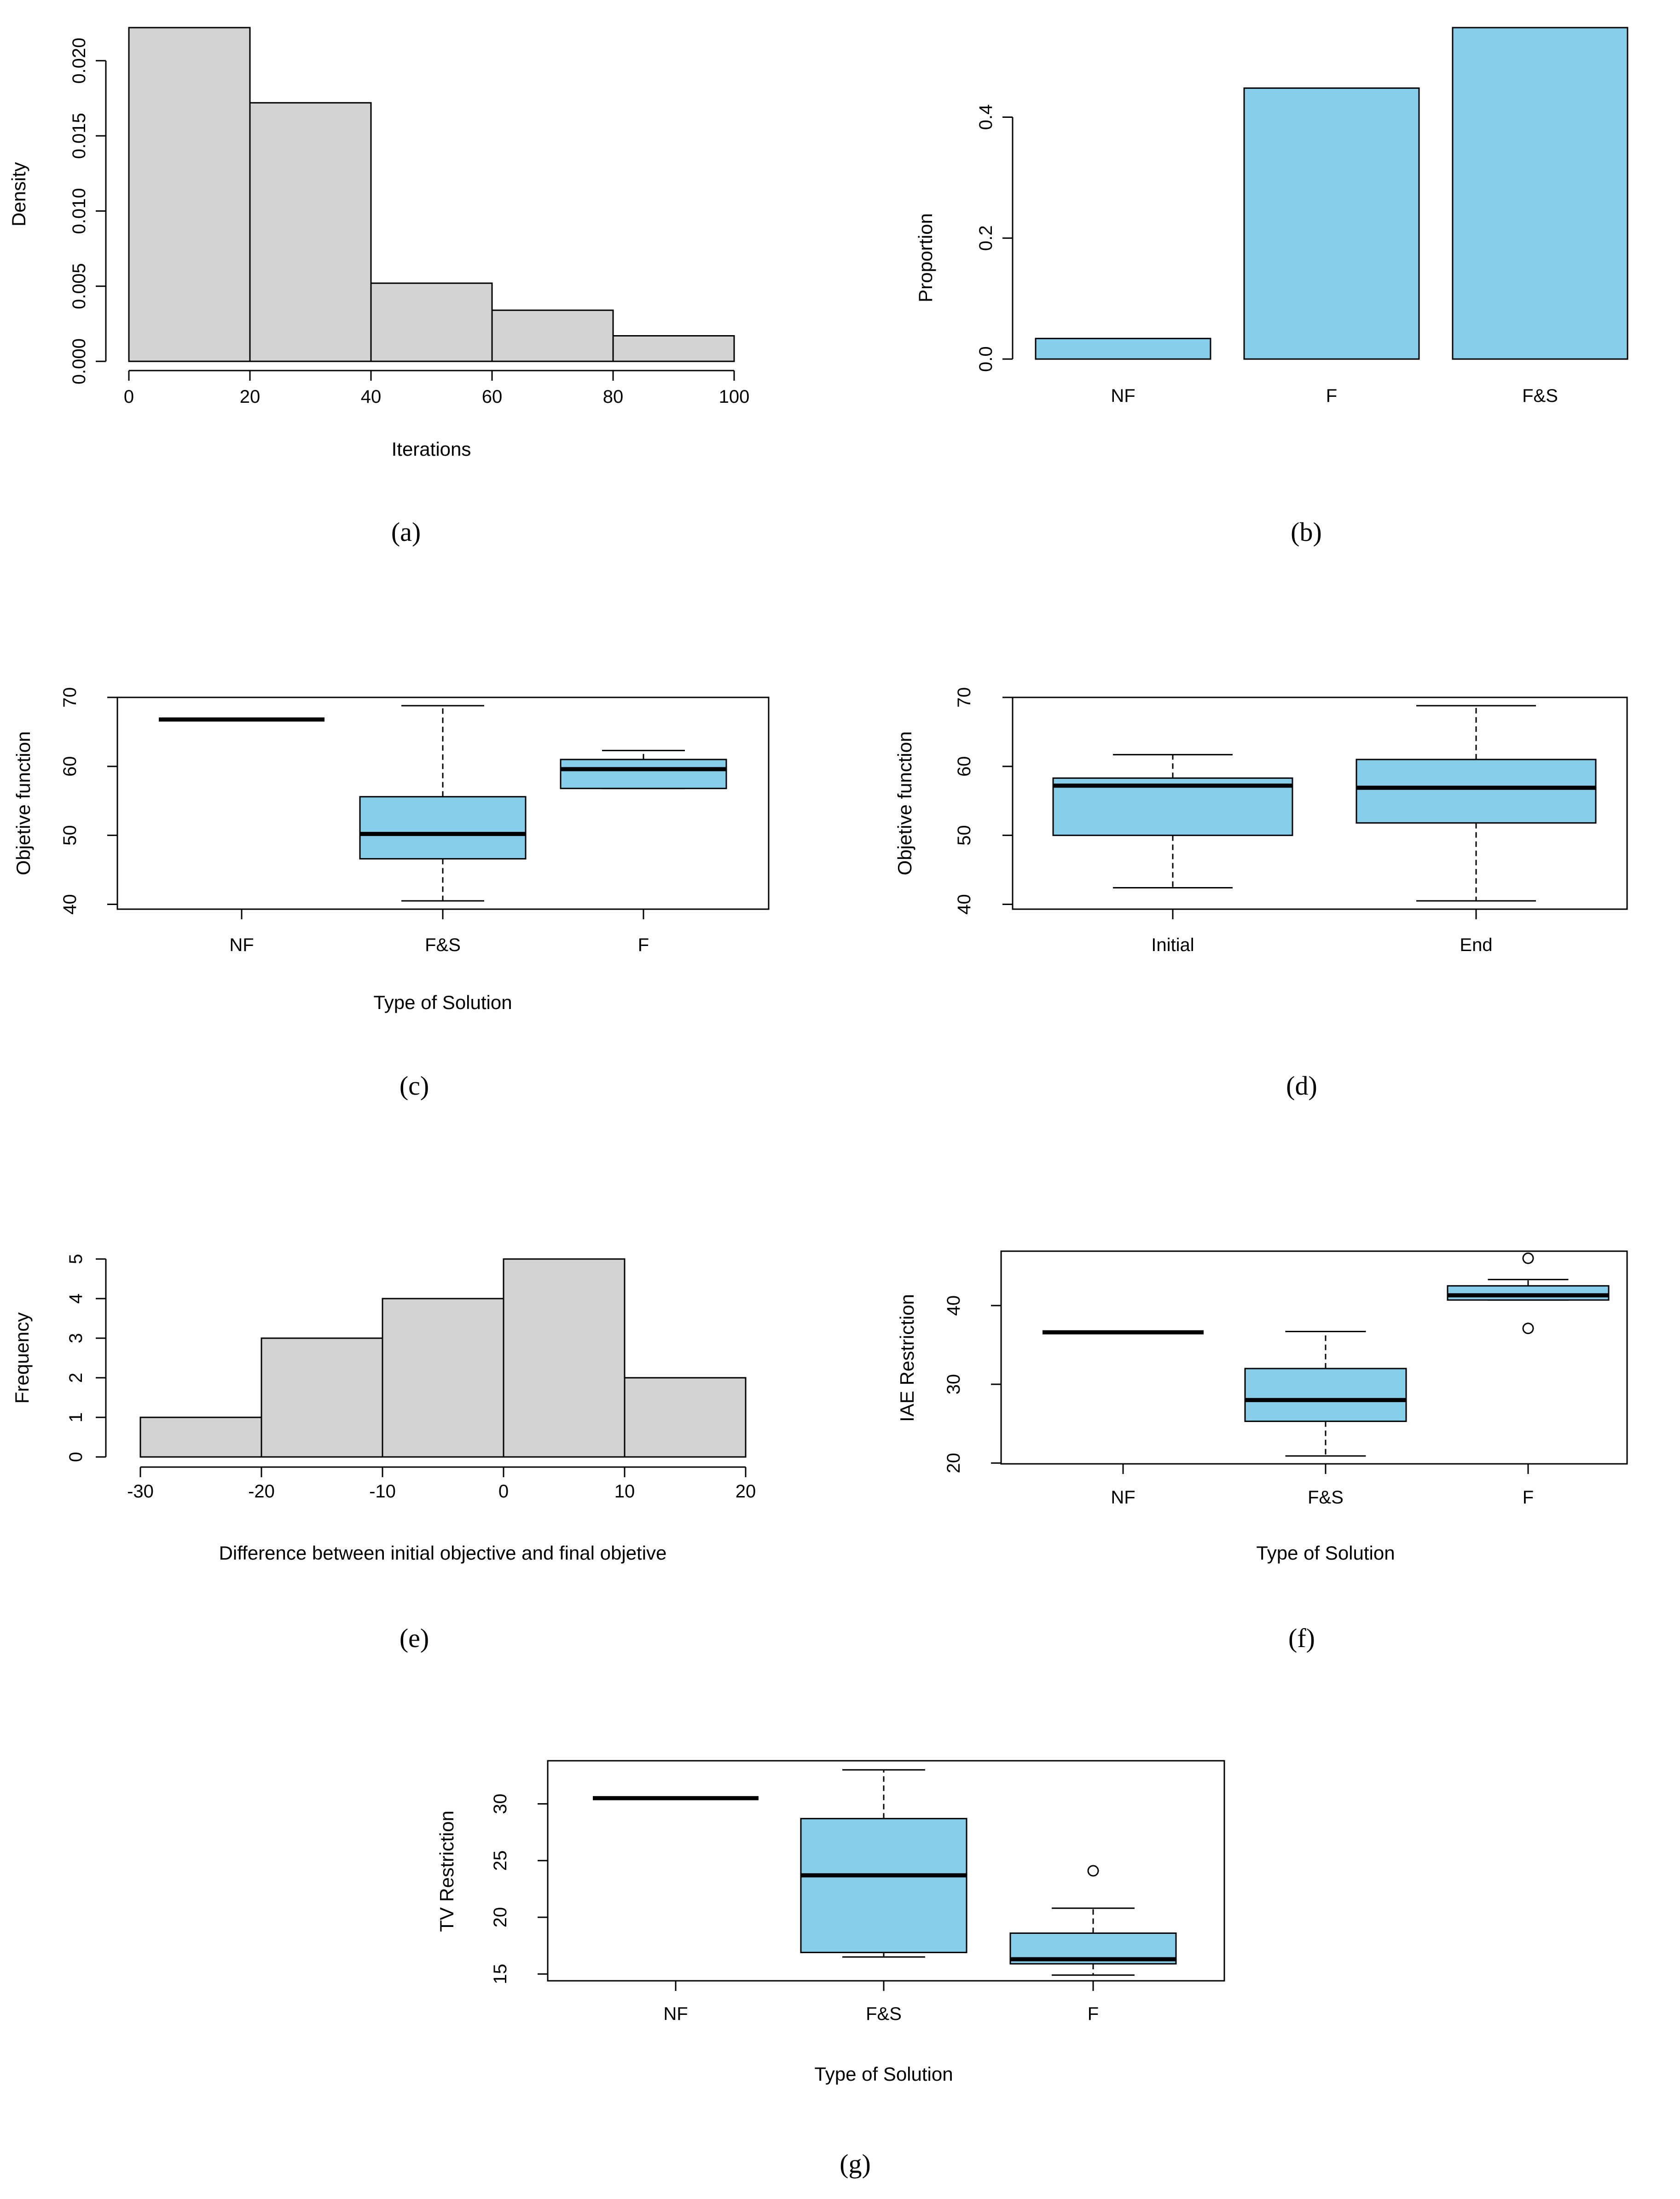 The height and width of the screenshot is (2199, 1680). What do you see at coordinates (414, 1638) in the screenshot?
I see `panel-label: (e)` at bounding box center [414, 1638].